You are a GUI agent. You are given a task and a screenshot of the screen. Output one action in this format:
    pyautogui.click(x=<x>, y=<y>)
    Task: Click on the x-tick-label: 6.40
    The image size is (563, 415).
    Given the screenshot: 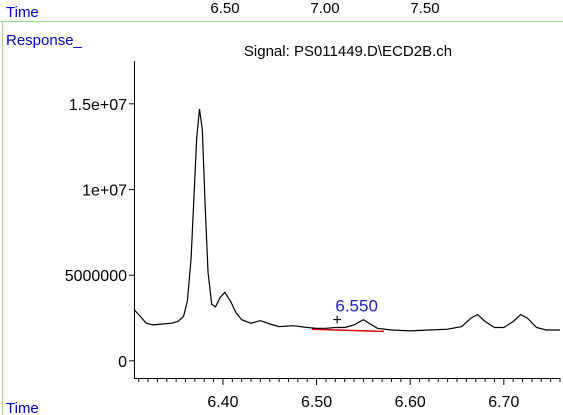 What is the action you would take?
    pyautogui.click(x=222, y=402)
    